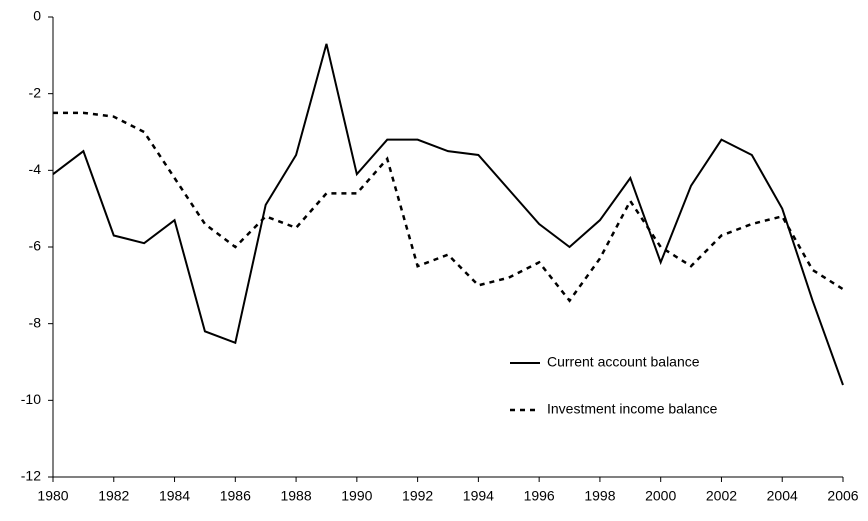  What do you see at coordinates (478, 496) in the screenshot?
I see `x-tick-label: 1994` at bounding box center [478, 496].